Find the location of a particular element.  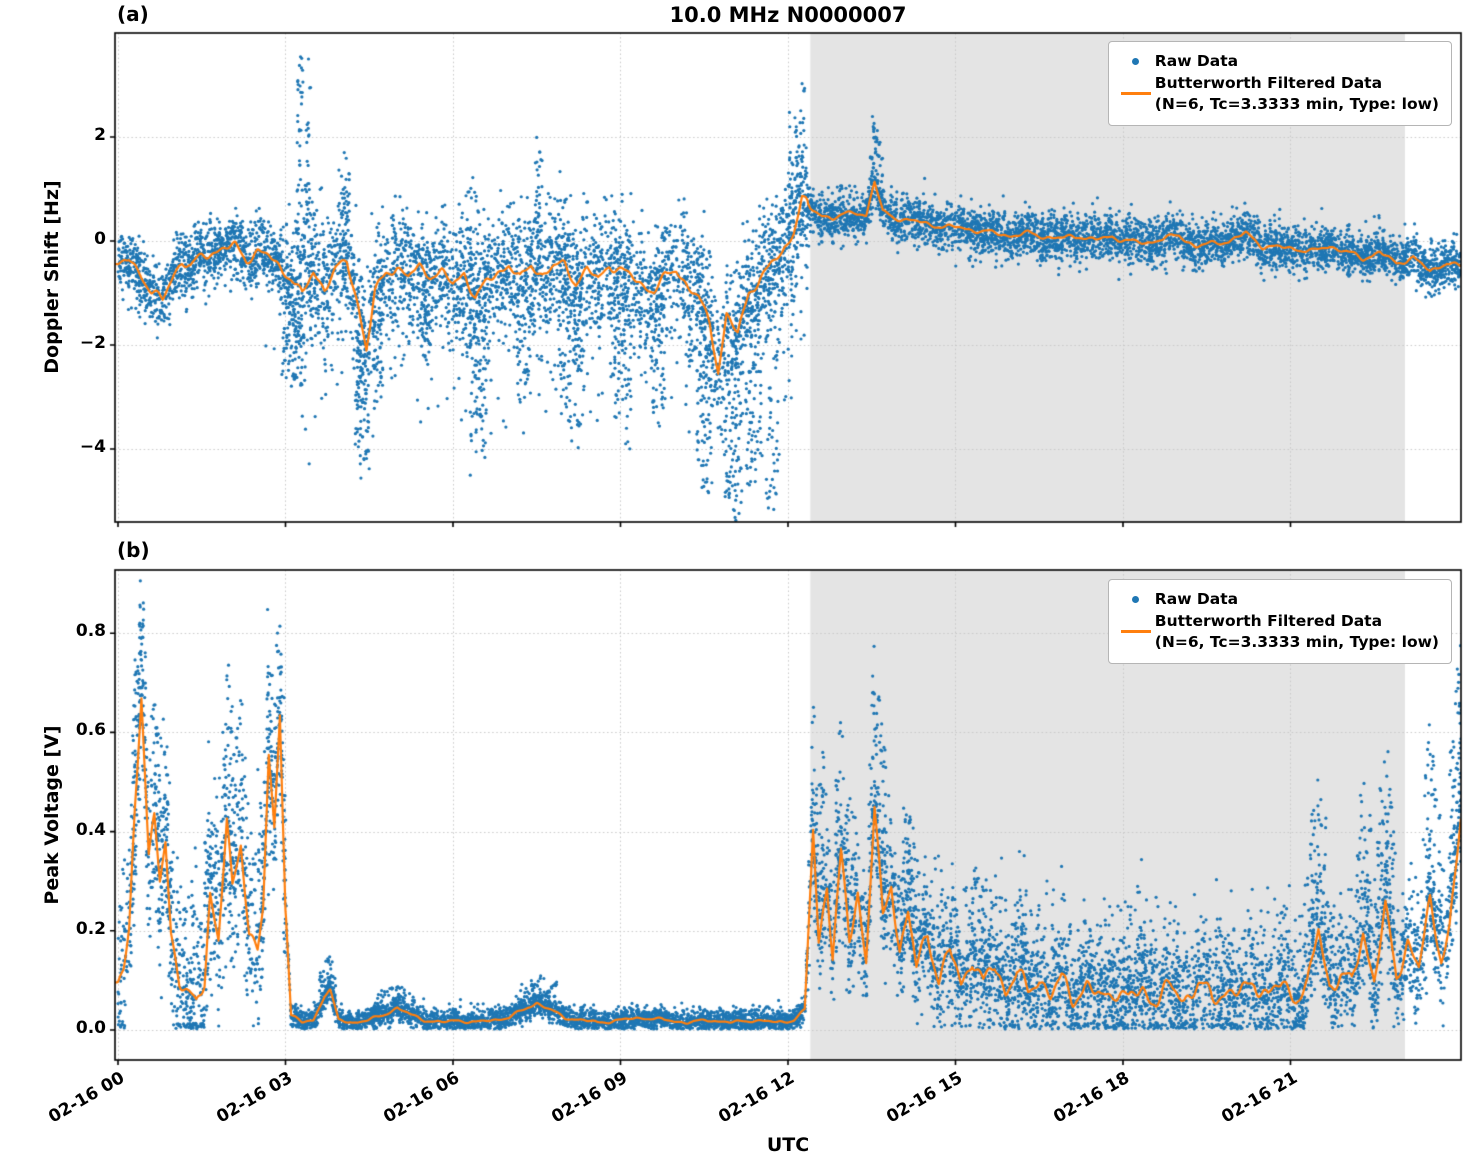

y-tick-label: 0 is located at coordinates (100, 239).